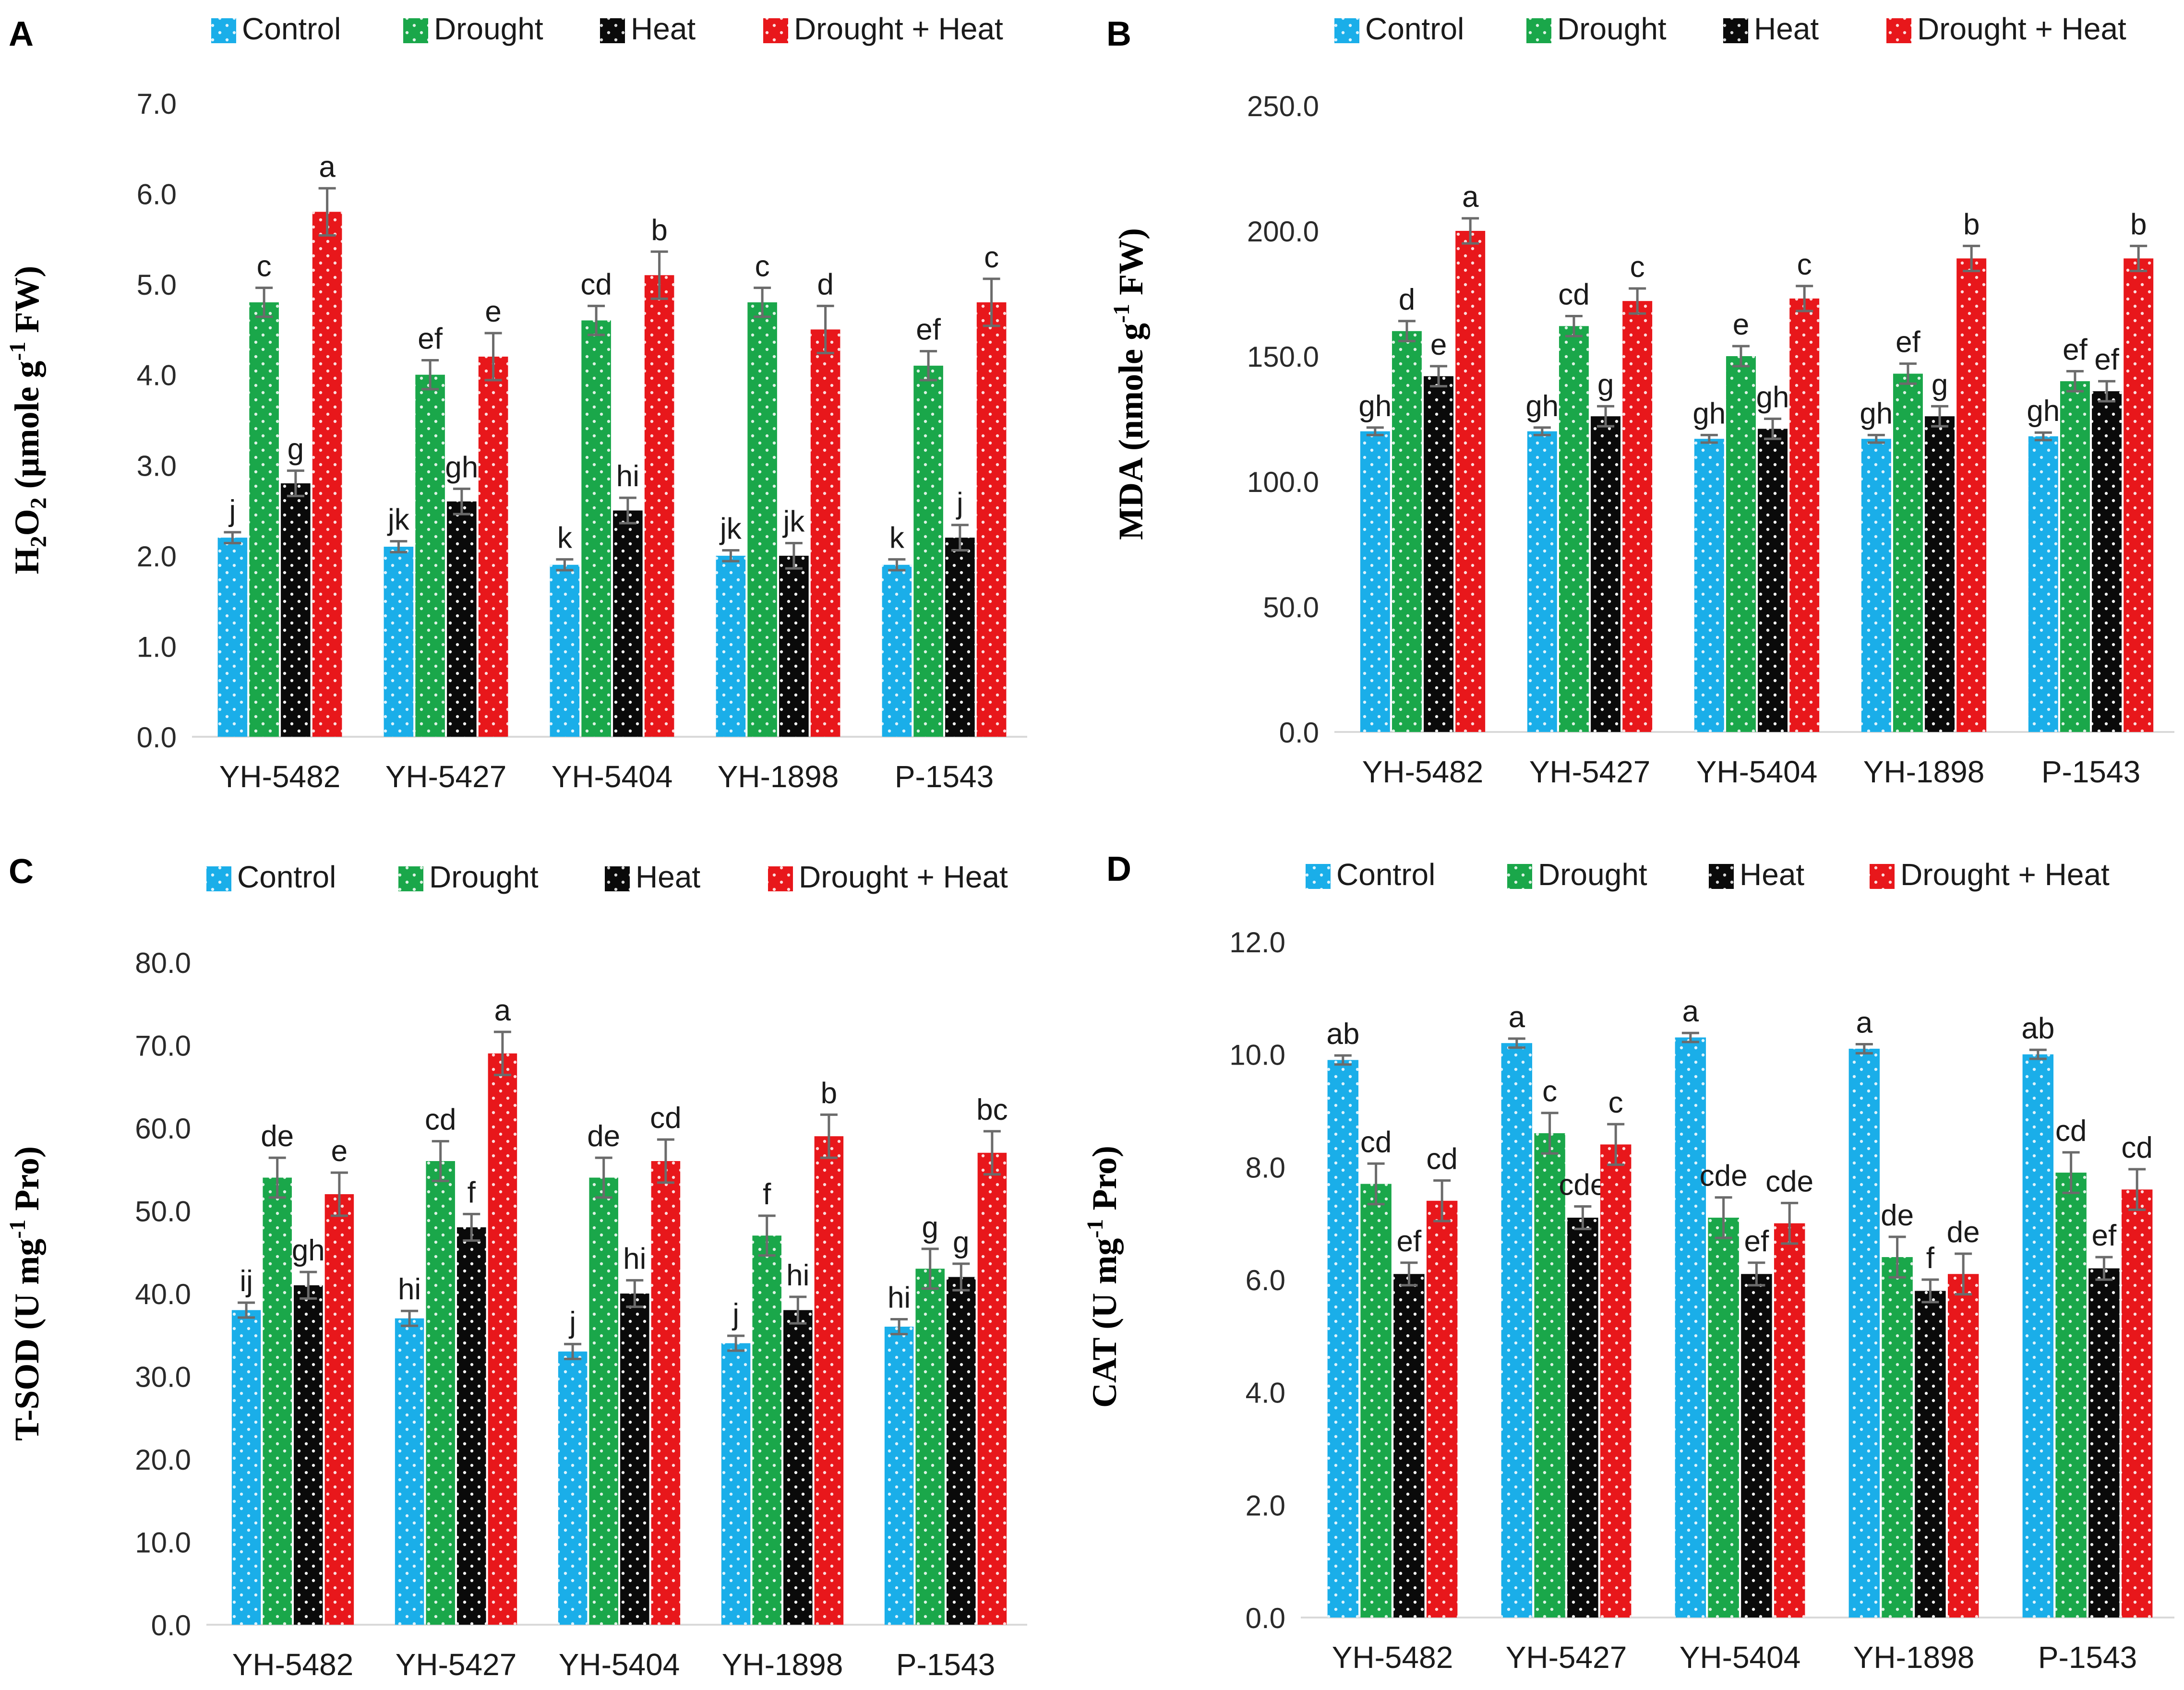  I want to click on y-tick-label: 250.0, so click(1283, 106).